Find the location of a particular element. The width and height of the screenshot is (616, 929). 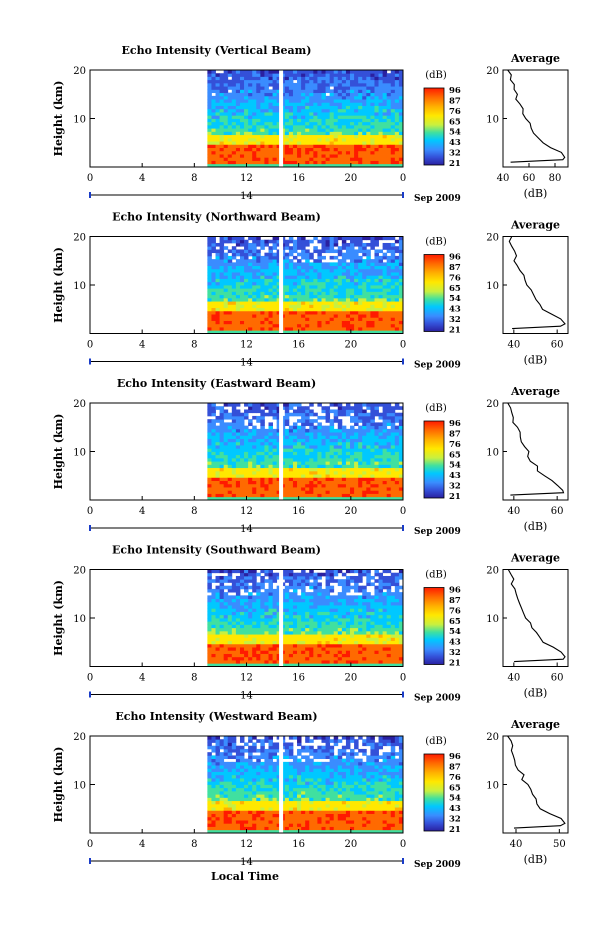

y-tick-label: 10 is located at coordinates (79, 120).